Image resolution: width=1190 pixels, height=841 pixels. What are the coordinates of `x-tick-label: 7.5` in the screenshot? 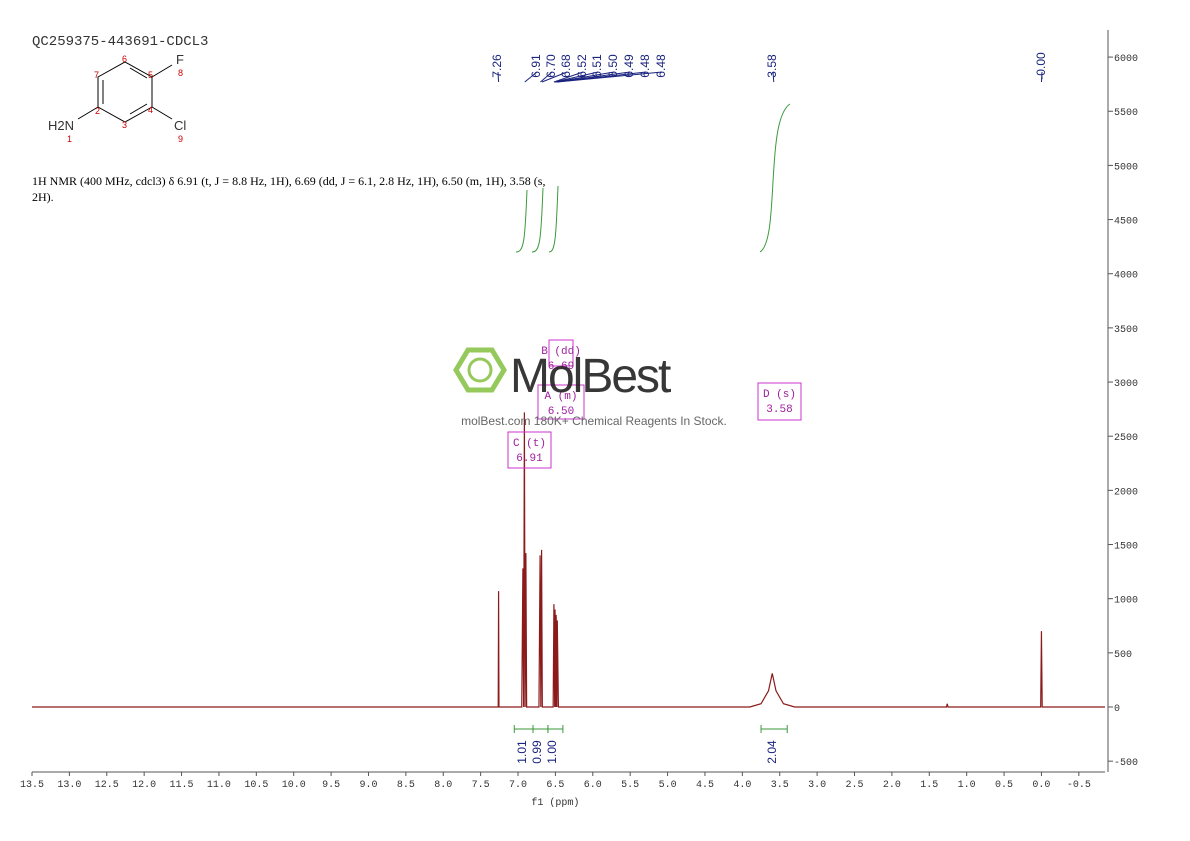 It's located at (481, 785).